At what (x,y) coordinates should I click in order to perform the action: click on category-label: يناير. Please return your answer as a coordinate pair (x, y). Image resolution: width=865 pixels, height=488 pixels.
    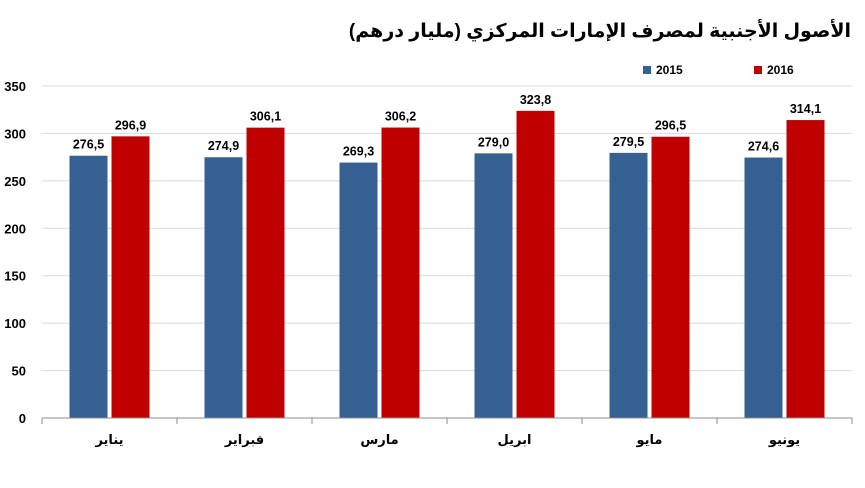
    Looking at the image, I should click on (108, 439).